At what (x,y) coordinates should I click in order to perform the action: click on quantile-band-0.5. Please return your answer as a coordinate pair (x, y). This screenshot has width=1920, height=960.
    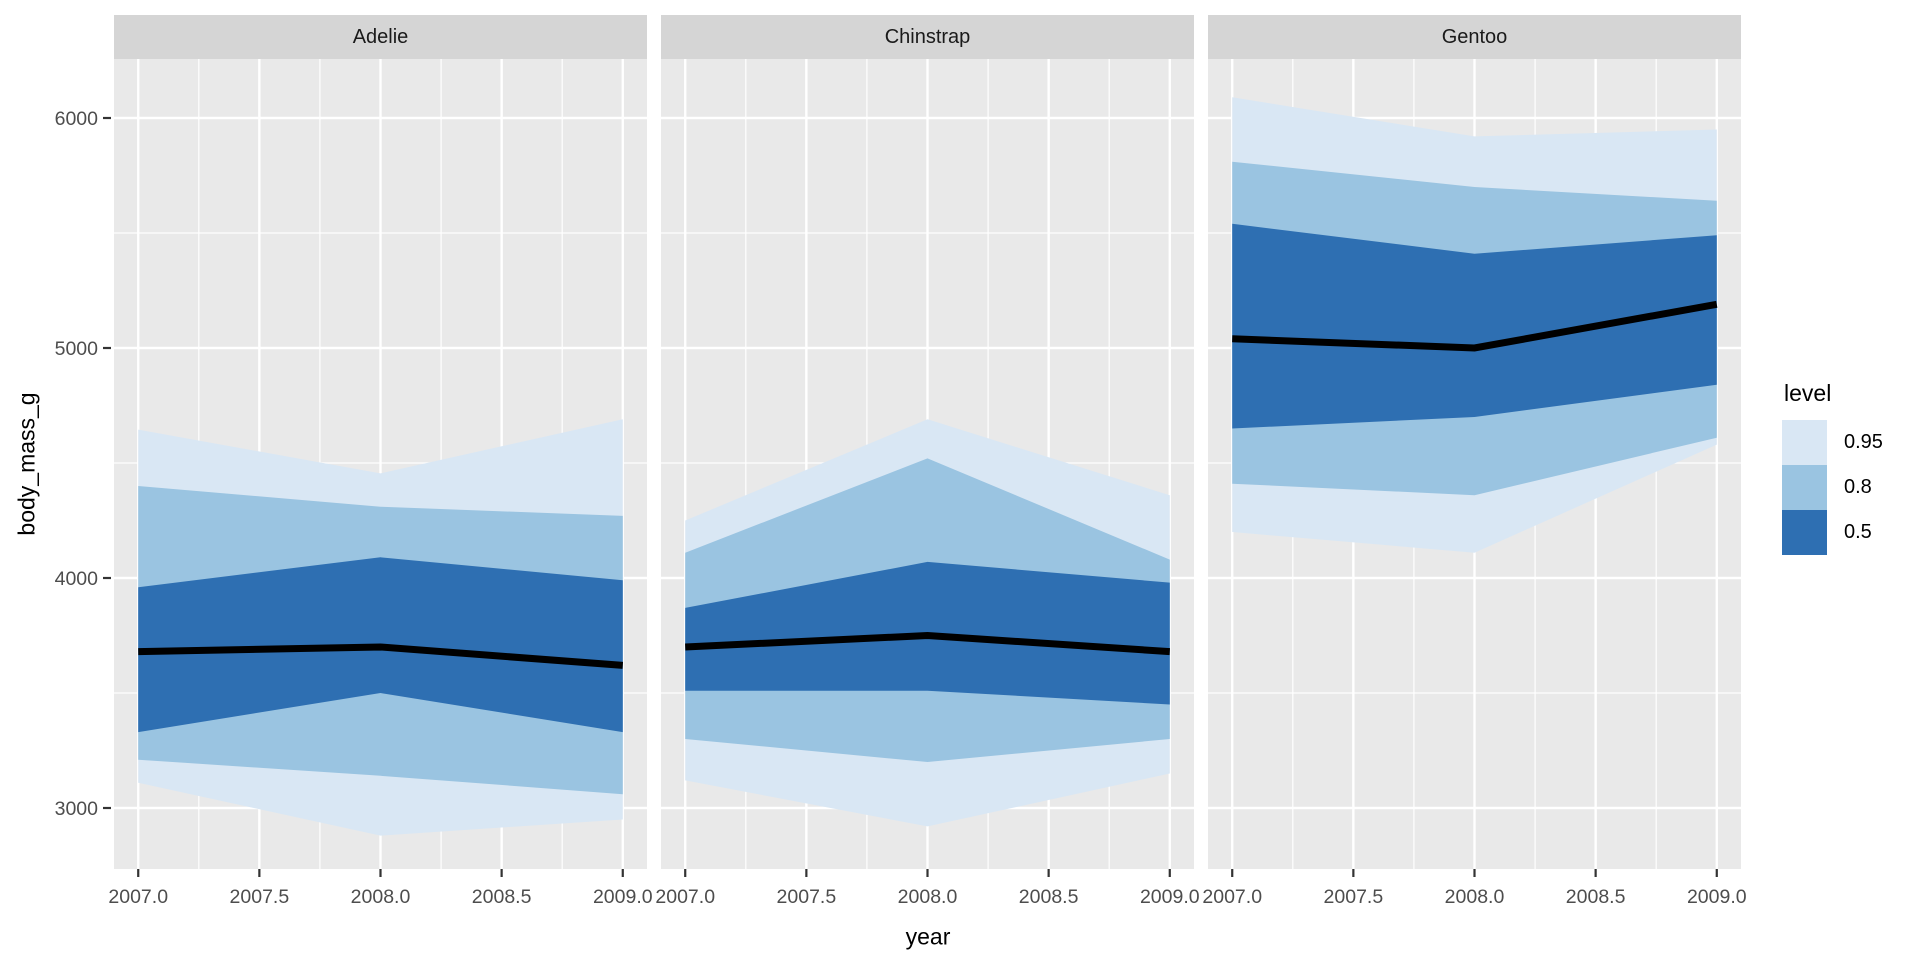
    Looking at the image, I should click on (1474, 326).